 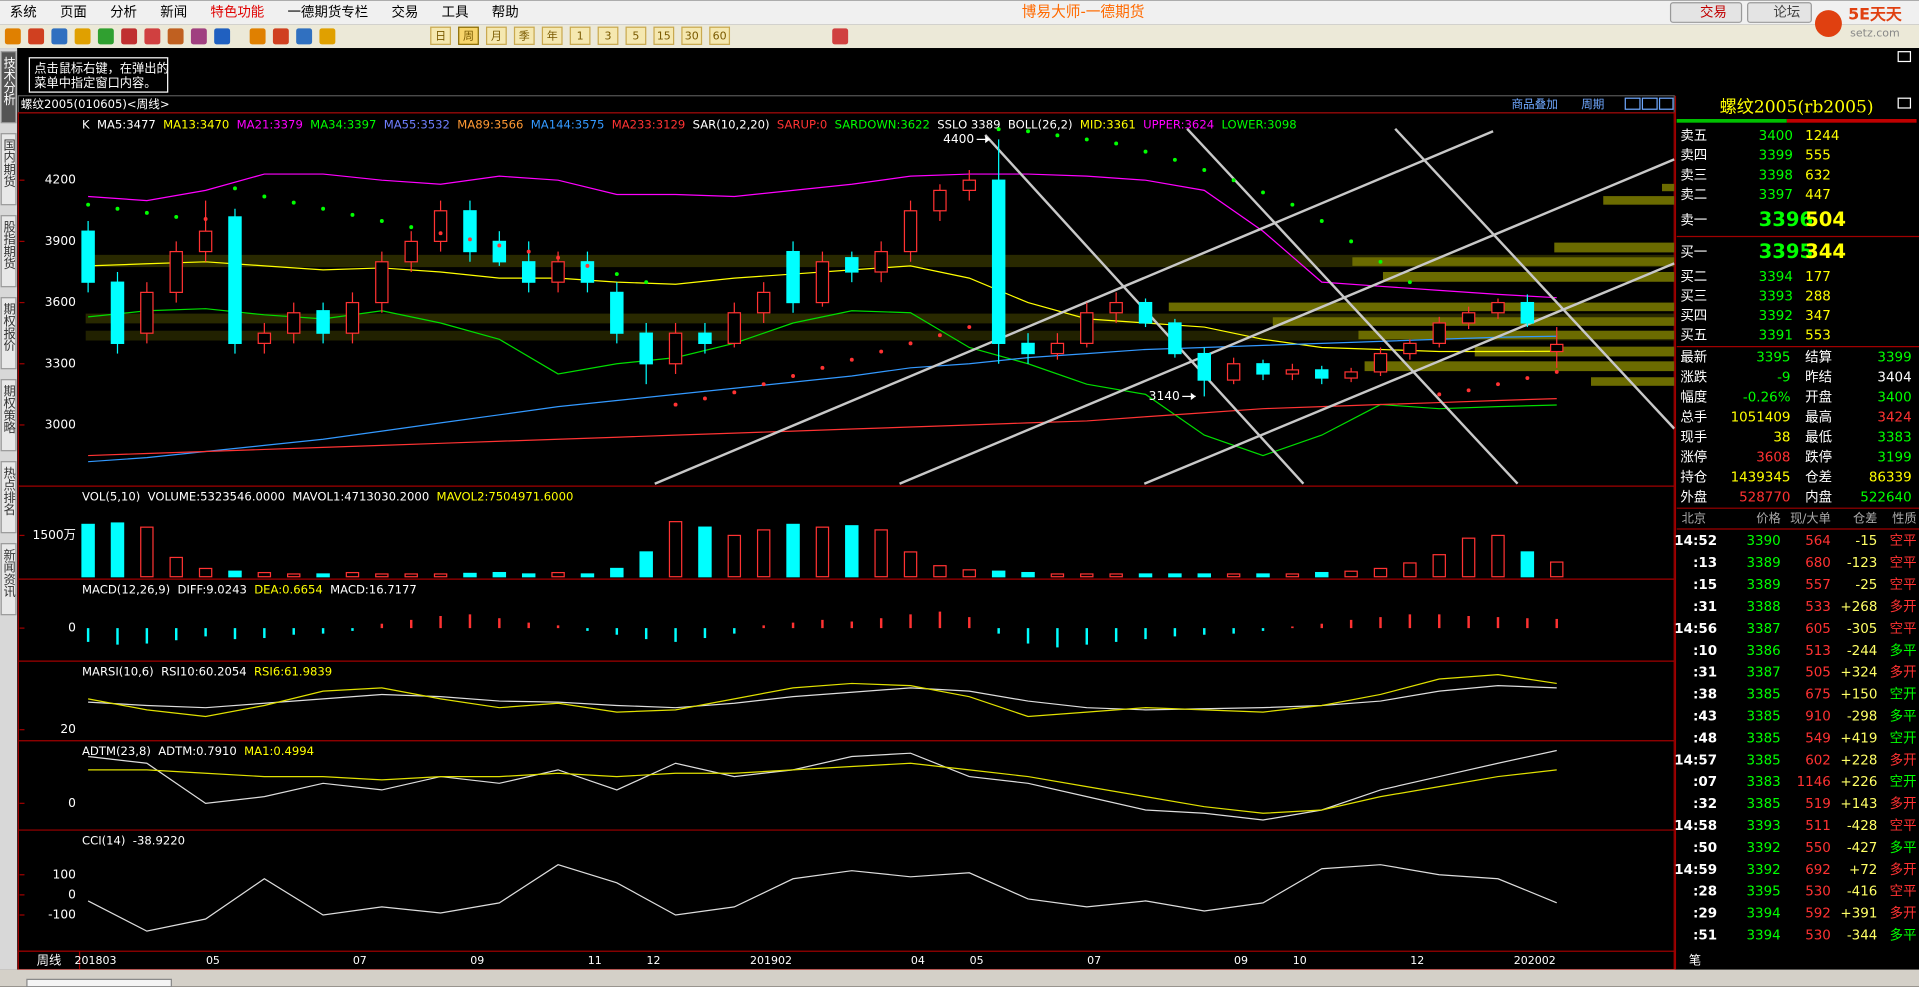 I want to click on book-label: 买五, so click(x=1693, y=336).